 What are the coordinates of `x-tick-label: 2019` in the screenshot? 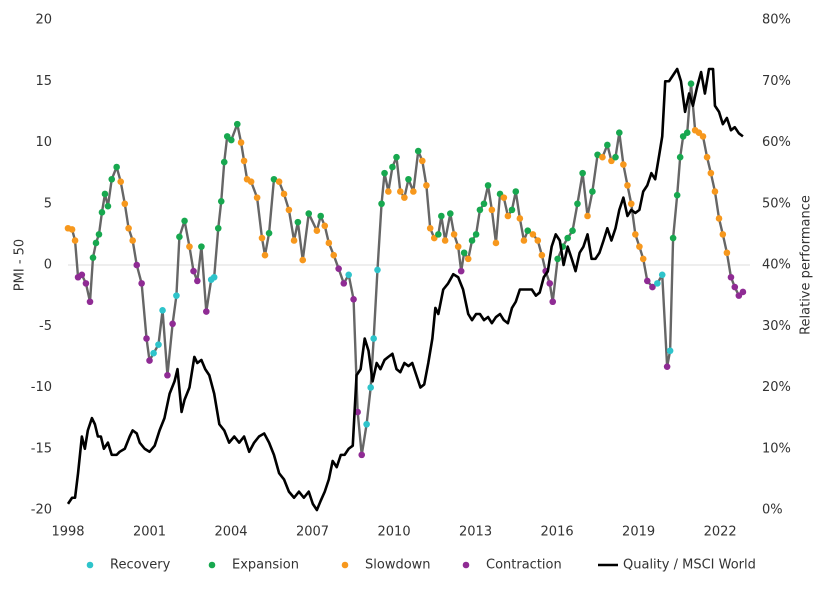 It's located at (638, 532).